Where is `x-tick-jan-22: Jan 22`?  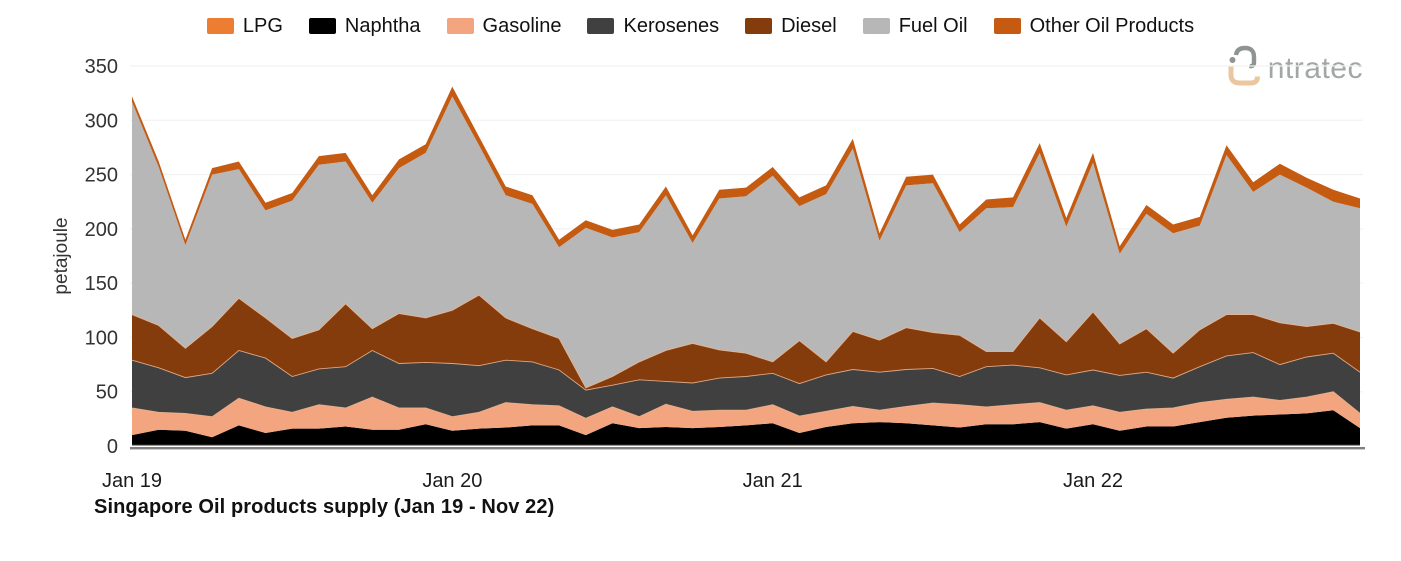
x-tick-jan-22: Jan 22 is located at coordinates (1093, 481).